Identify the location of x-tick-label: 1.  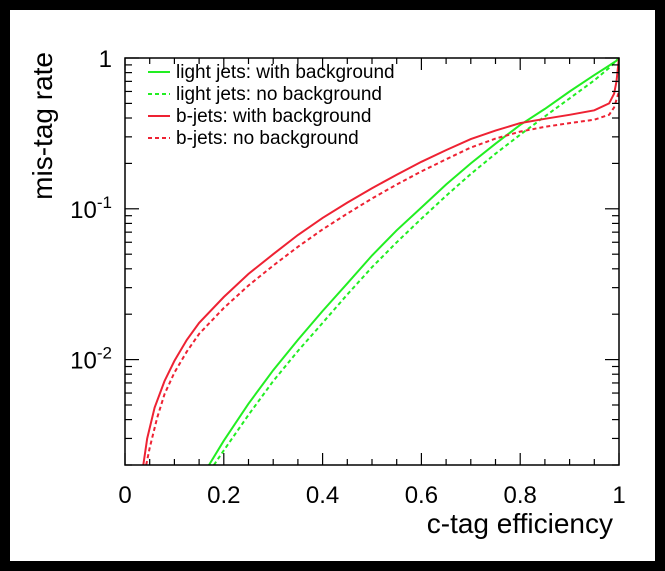
(618, 495).